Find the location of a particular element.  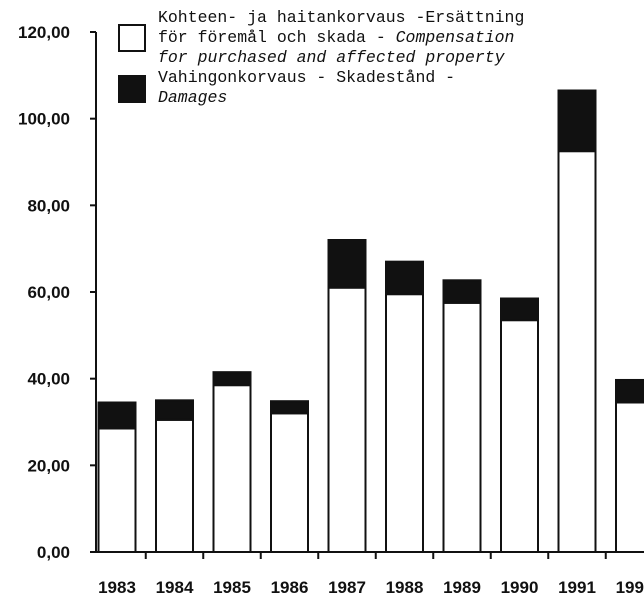

legend-label-damages-line-2: Damages is located at coordinates (192, 97).